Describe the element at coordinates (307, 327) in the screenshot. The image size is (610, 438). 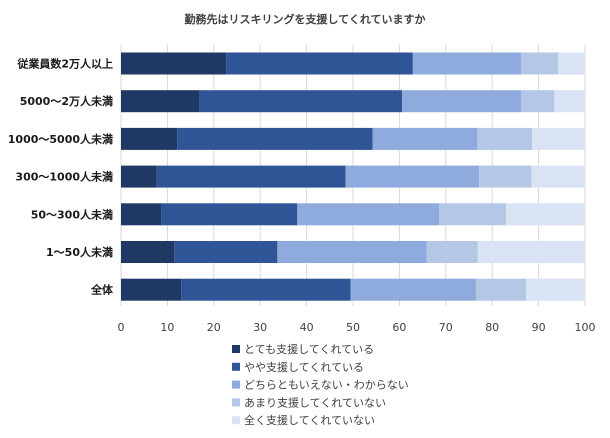
I see `x-tick-label: 40` at that location.